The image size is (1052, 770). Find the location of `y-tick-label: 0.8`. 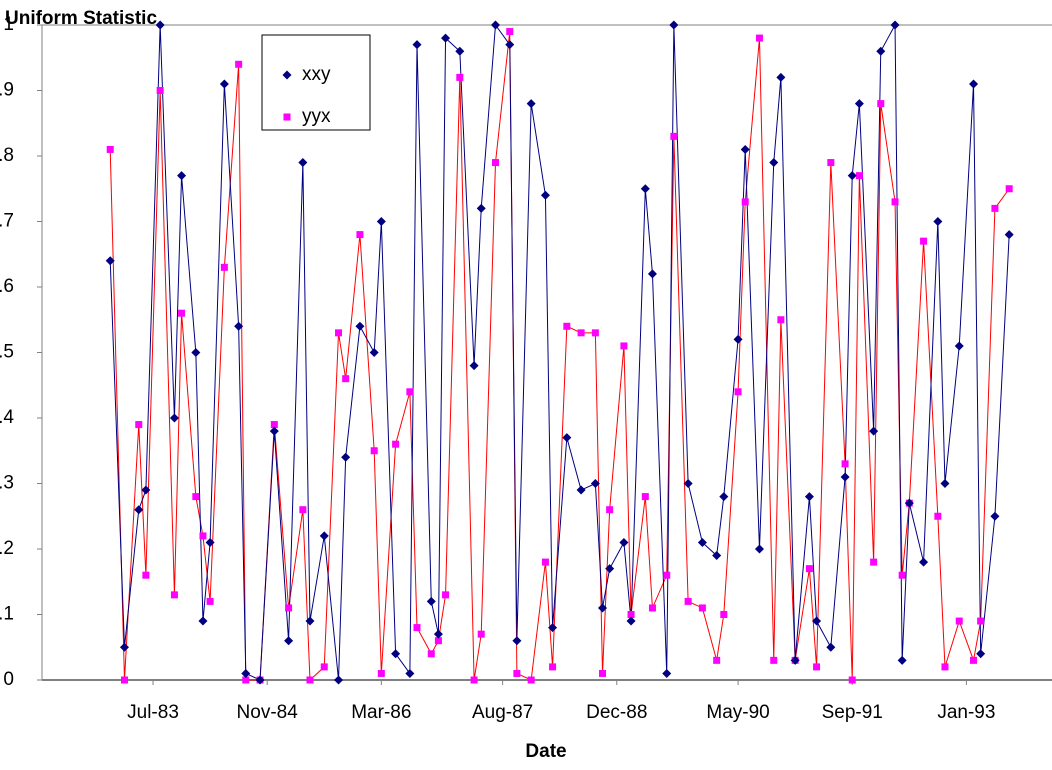

y-tick-label: 0.8 is located at coordinates (7, 155).